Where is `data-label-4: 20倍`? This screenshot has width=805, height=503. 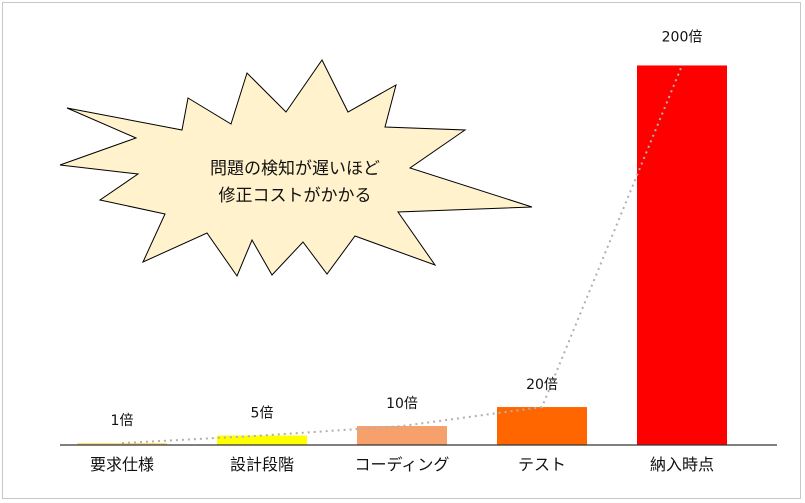
data-label-4: 20倍 is located at coordinates (542, 385).